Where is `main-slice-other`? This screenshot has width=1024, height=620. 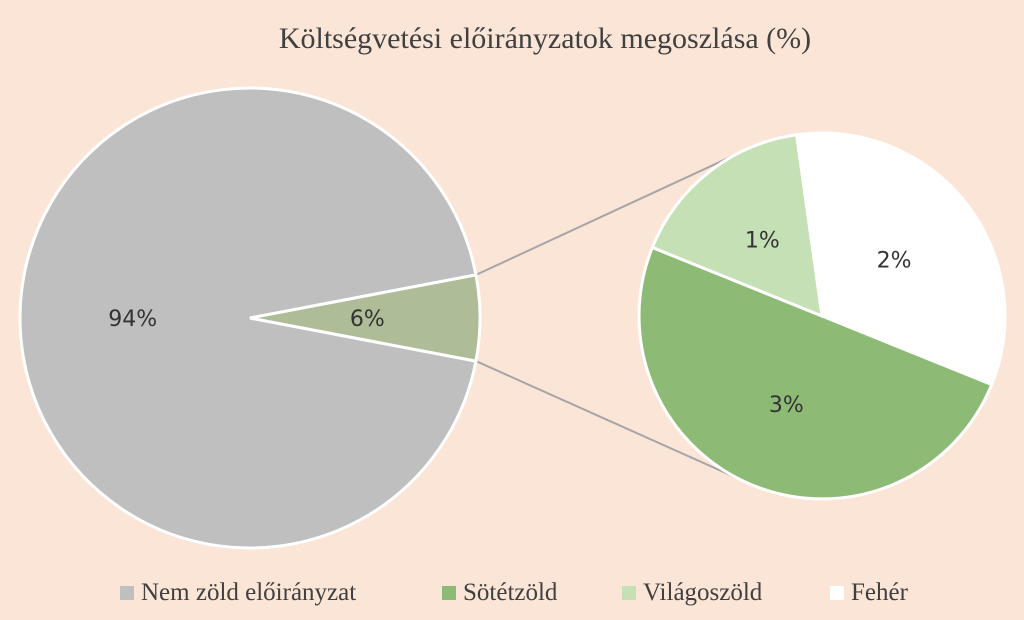
main-slice-other is located at coordinates (365, 318).